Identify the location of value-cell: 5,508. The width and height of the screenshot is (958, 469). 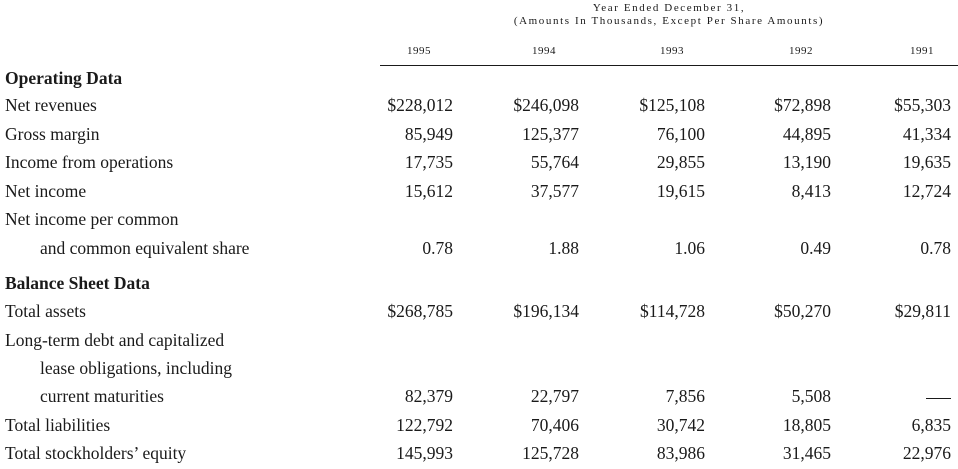
(811, 396).